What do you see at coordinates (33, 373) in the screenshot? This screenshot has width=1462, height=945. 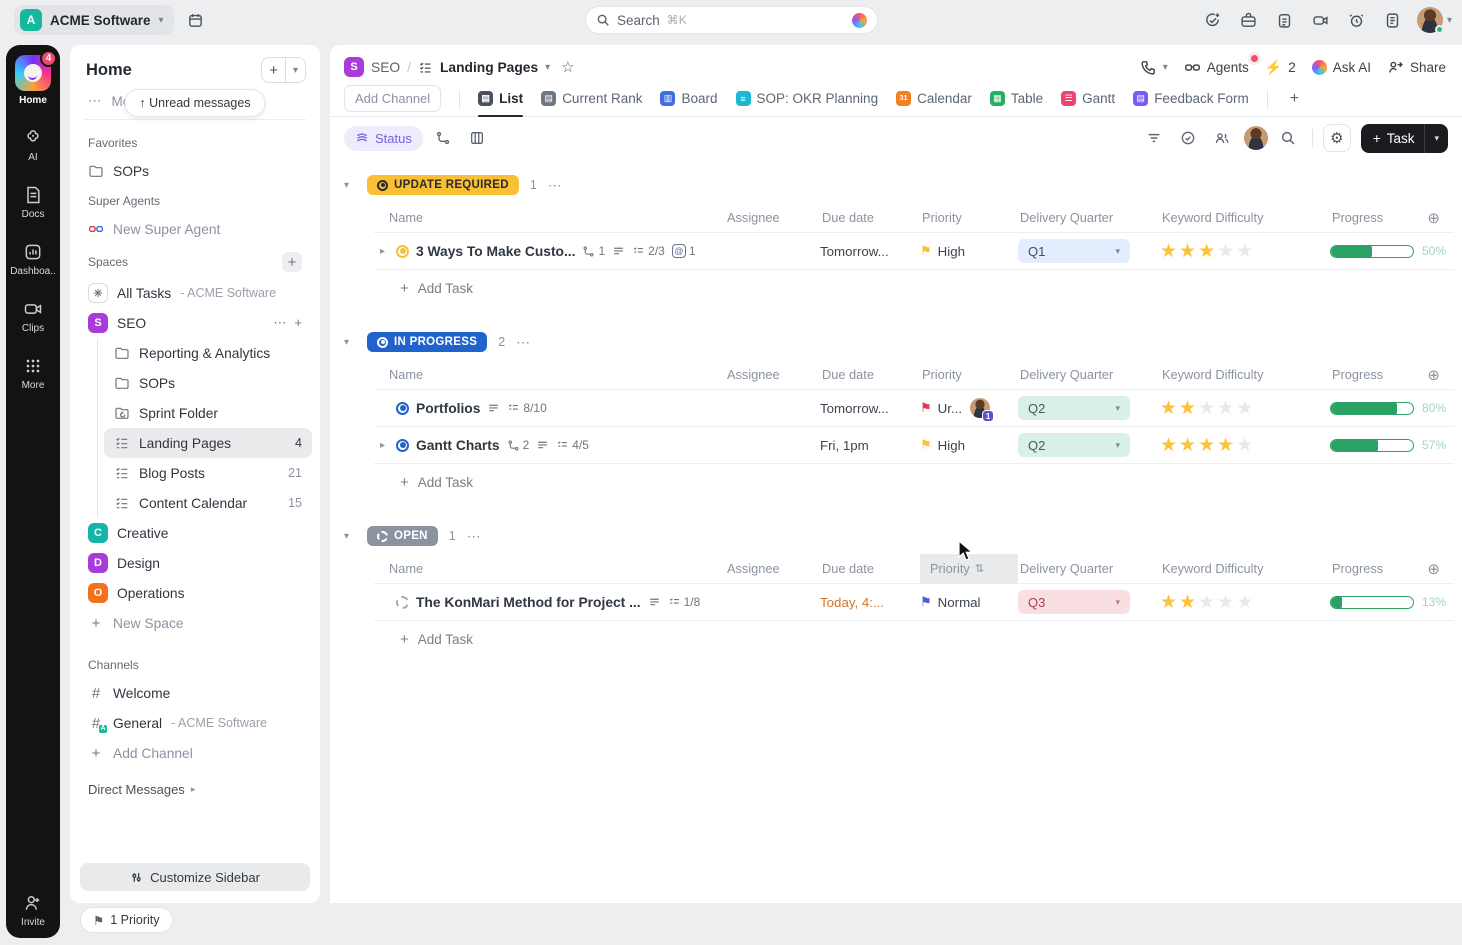 I see `rail-item-more: More` at bounding box center [33, 373].